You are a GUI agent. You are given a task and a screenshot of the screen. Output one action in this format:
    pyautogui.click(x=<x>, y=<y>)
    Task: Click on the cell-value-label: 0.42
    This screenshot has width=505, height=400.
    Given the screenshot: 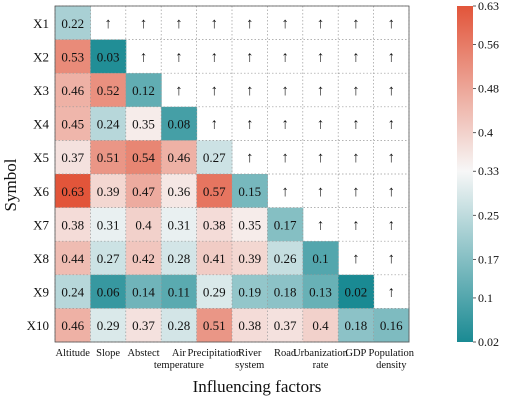 What is the action you would take?
    pyautogui.click(x=143, y=258)
    